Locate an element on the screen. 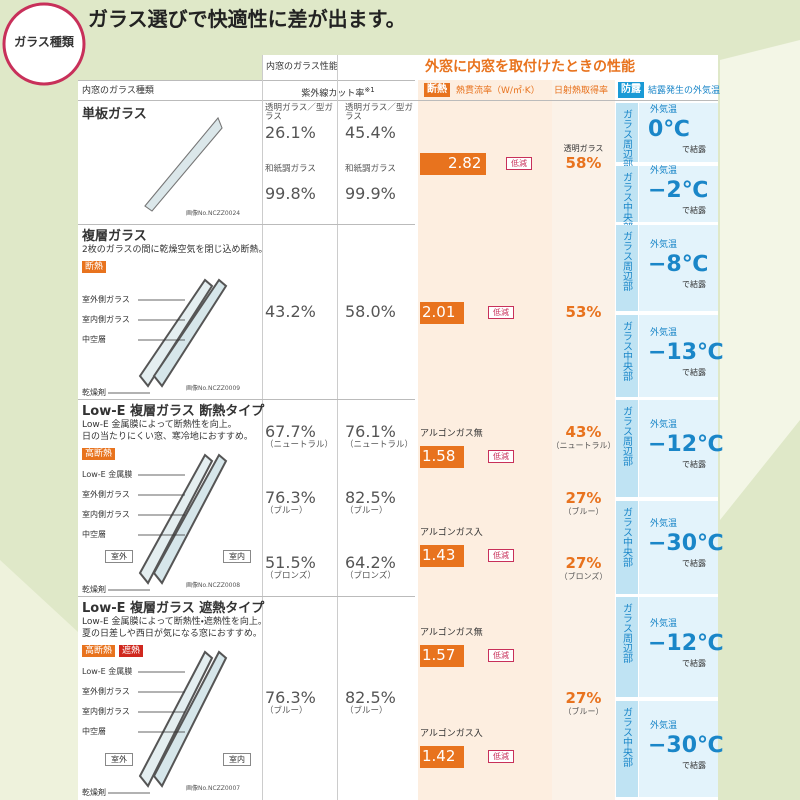 The width and height of the screenshot is (800, 800). uv-caption: 透明ガラス／型ガラス is located at coordinates (379, 112).